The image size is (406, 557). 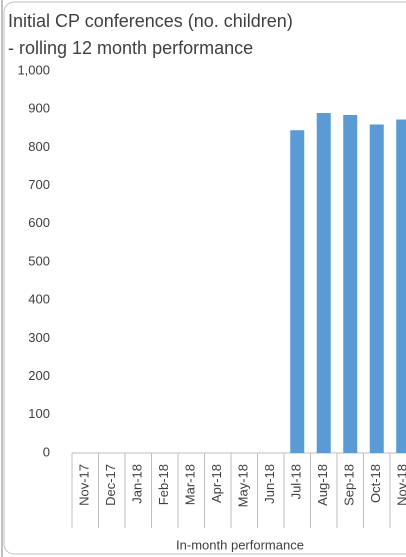 What do you see at coordinates (296, 481) in the screenshot?
I see `x-tick-label: Jul-18` at bounding box center [296, 481].